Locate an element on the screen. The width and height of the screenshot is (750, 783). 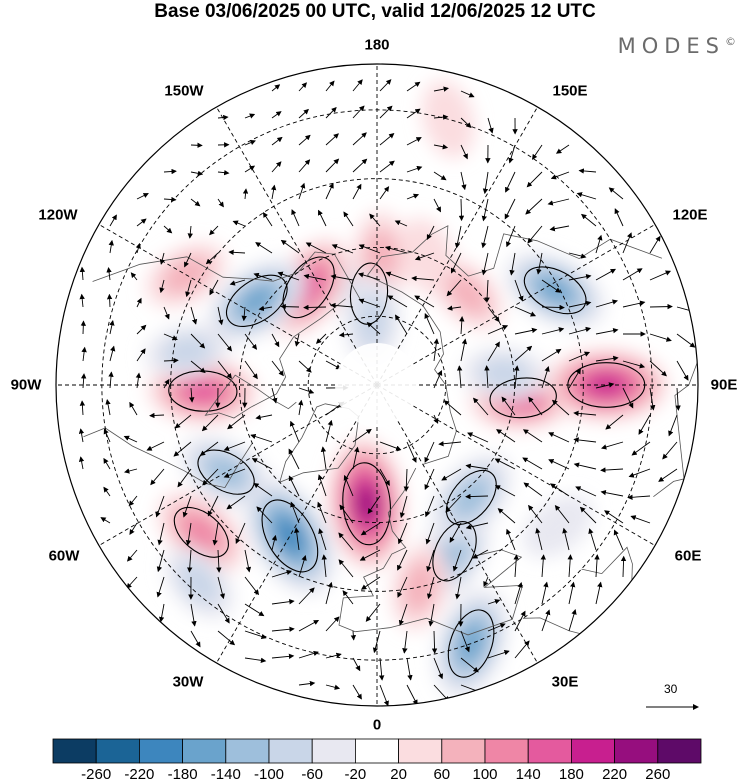
anomaly-center is located at coordinates (372, 321).